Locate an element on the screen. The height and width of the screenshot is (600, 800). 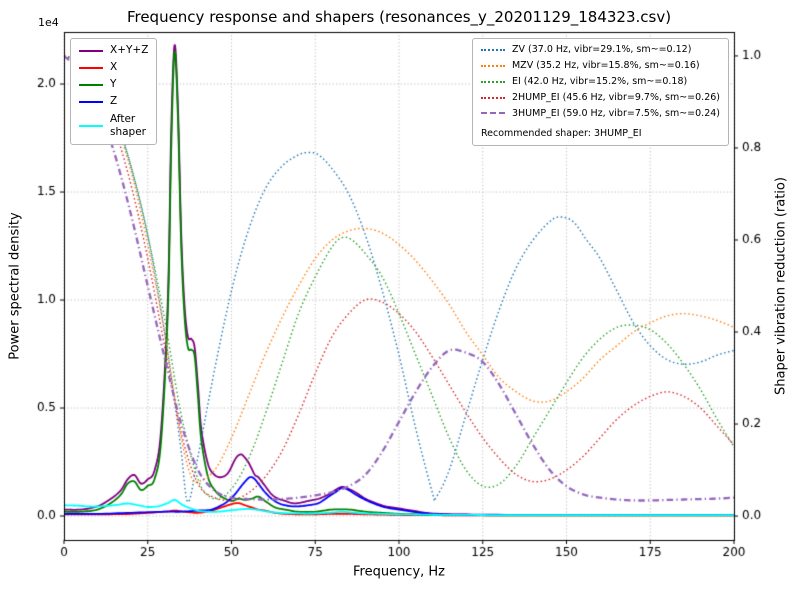
legend-label: 3HUMP_EI (59.0 Hz, vibr=7.5%, sm~=0.24) is located at coordinates (615, 113).